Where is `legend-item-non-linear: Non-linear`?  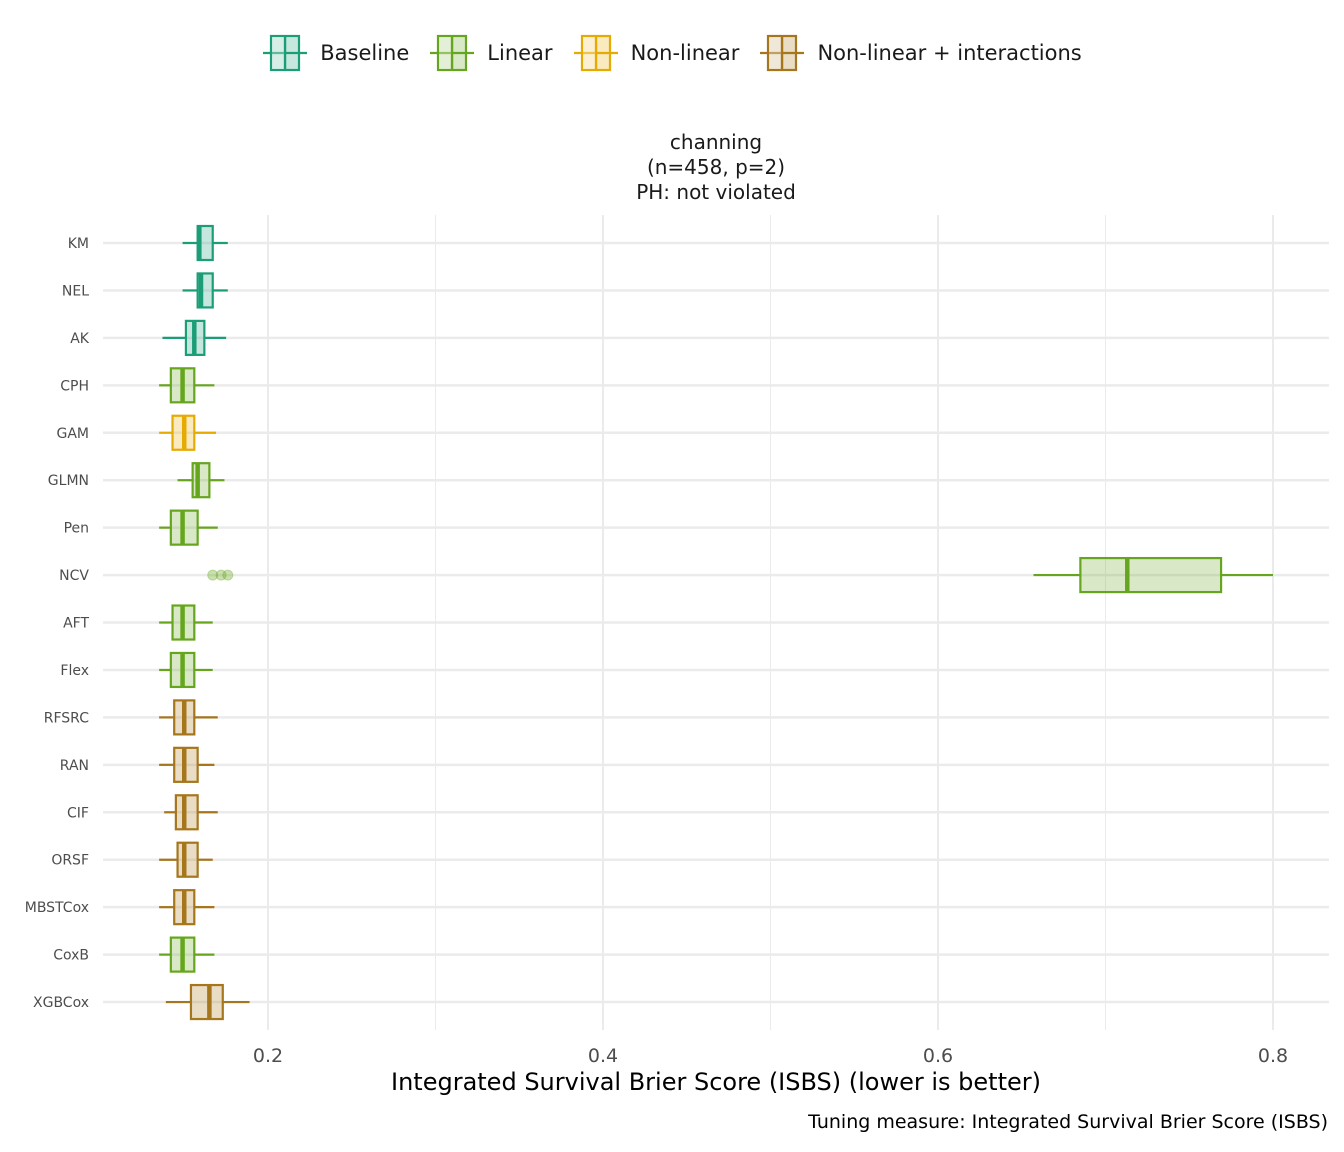
legend-item-non-linear: Non-linear is located at coordinates (656, 53).